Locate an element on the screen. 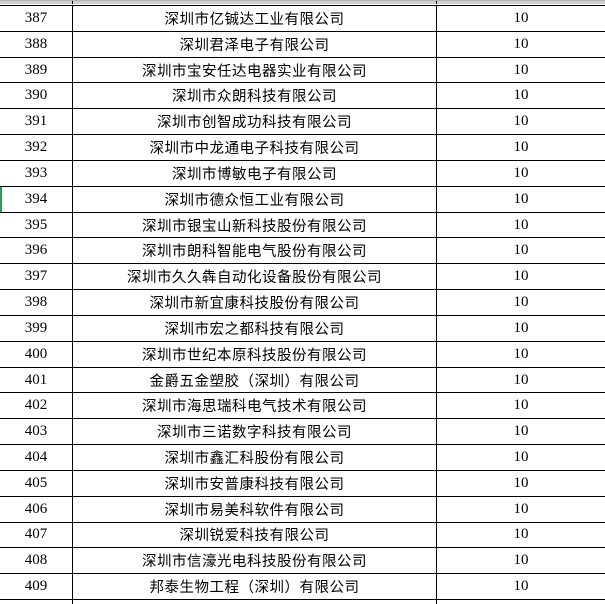 The width and height of the screenshot is (605, 604). row-number: 387 is located at coordinates (36, 17).